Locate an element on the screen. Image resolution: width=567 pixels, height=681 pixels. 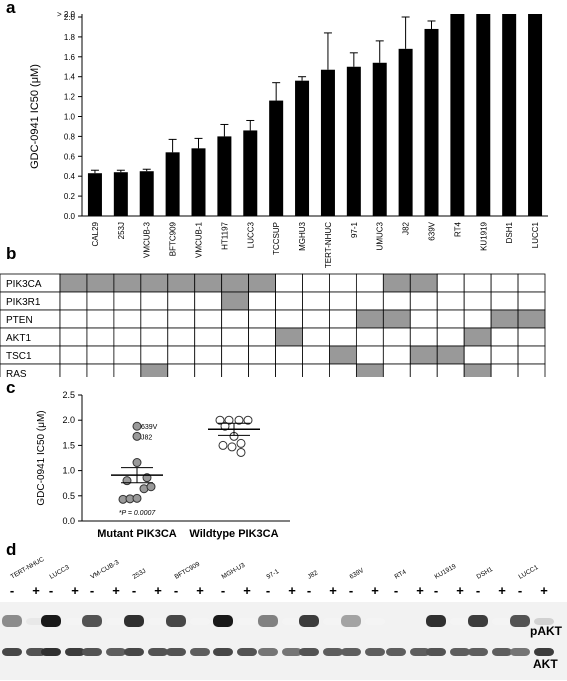
y-tick-label-overflow: > 2.0 is located at coordinates (66, 14).